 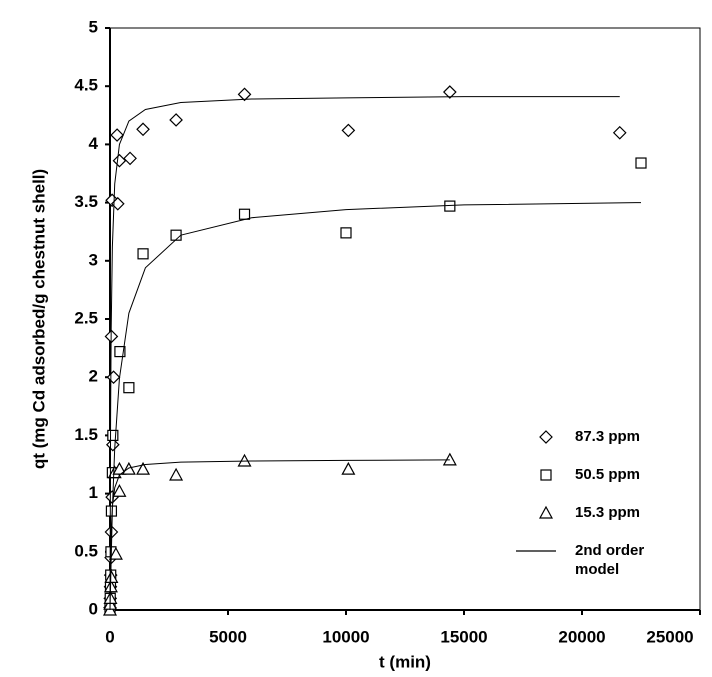 I want to click on legend-label: 2nd order model, so click(x=610, y=560).